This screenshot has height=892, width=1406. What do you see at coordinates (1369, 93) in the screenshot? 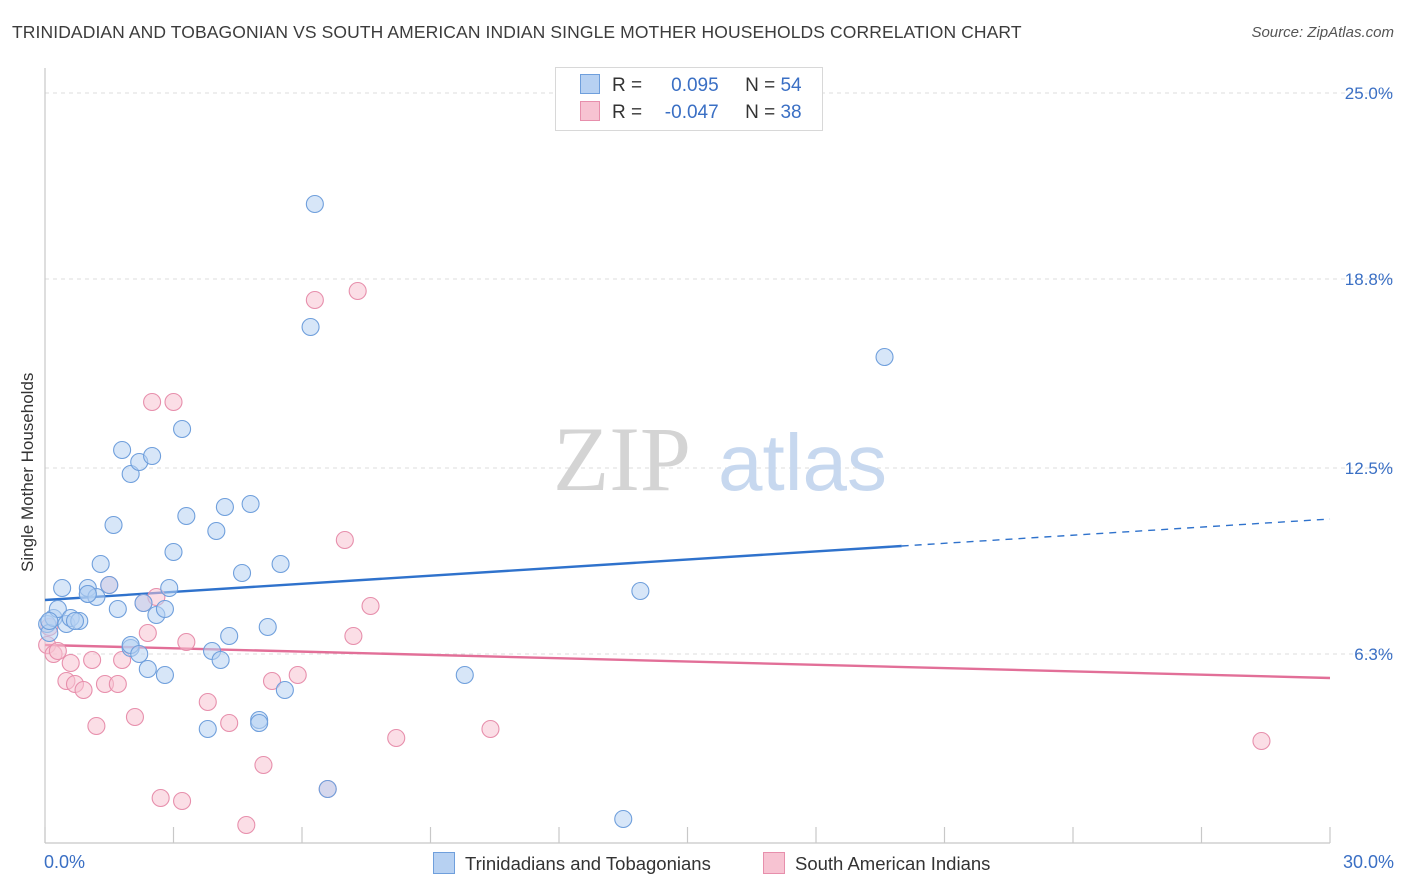
I see `y-tick-label: 25.0%` at bounding box center [1369, 93].